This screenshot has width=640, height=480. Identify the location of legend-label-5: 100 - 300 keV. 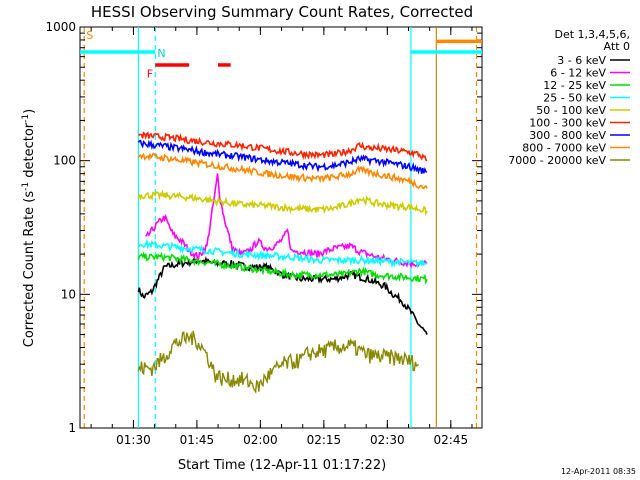
(567, 123).